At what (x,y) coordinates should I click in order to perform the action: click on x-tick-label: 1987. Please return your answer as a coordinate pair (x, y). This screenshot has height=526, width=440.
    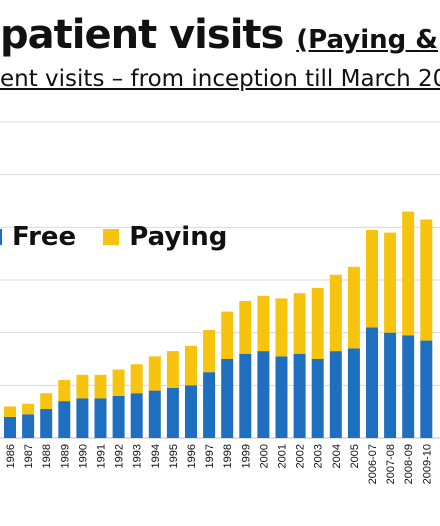
    Looking at the image, I should click on (29, 456).